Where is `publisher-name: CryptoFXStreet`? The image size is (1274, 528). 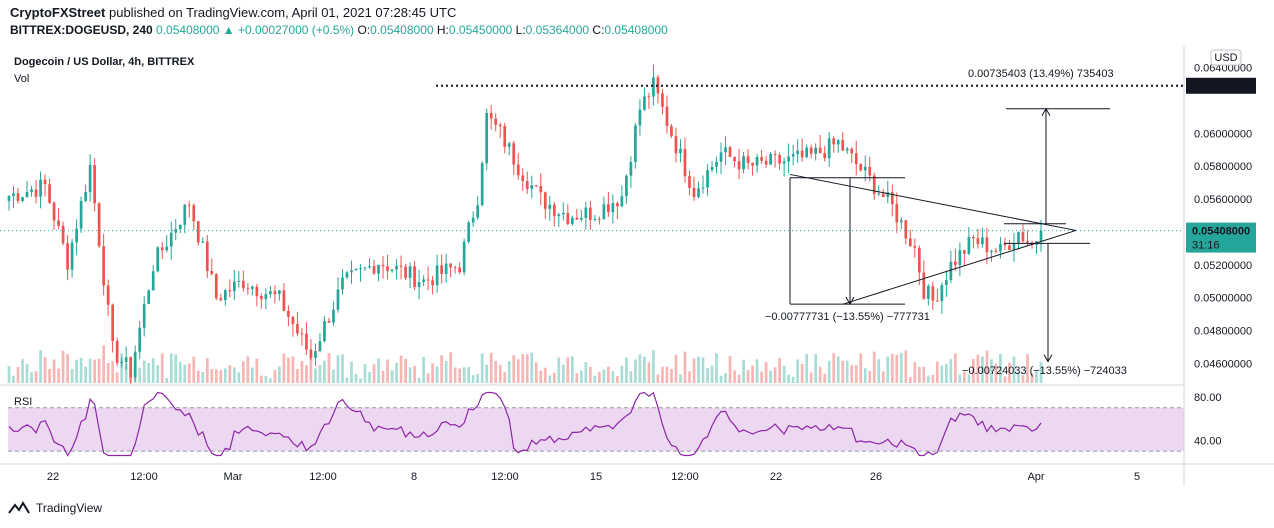 publisher-name: CryptoFXStreet is located at coordinates (58, 12).